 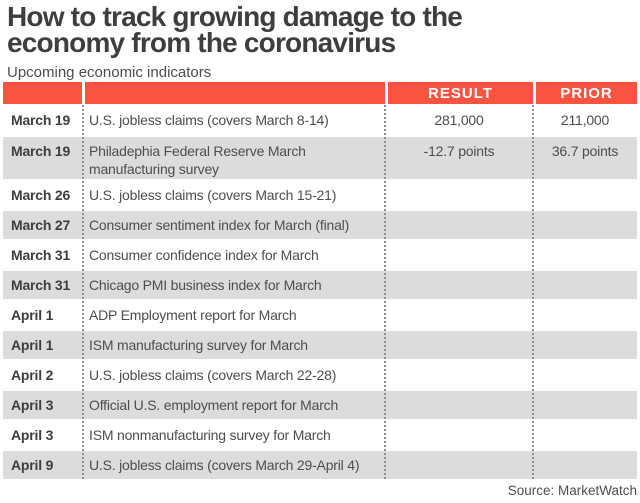 I want to click on row-prior: 36.7 points, so click(x=585, y=151).